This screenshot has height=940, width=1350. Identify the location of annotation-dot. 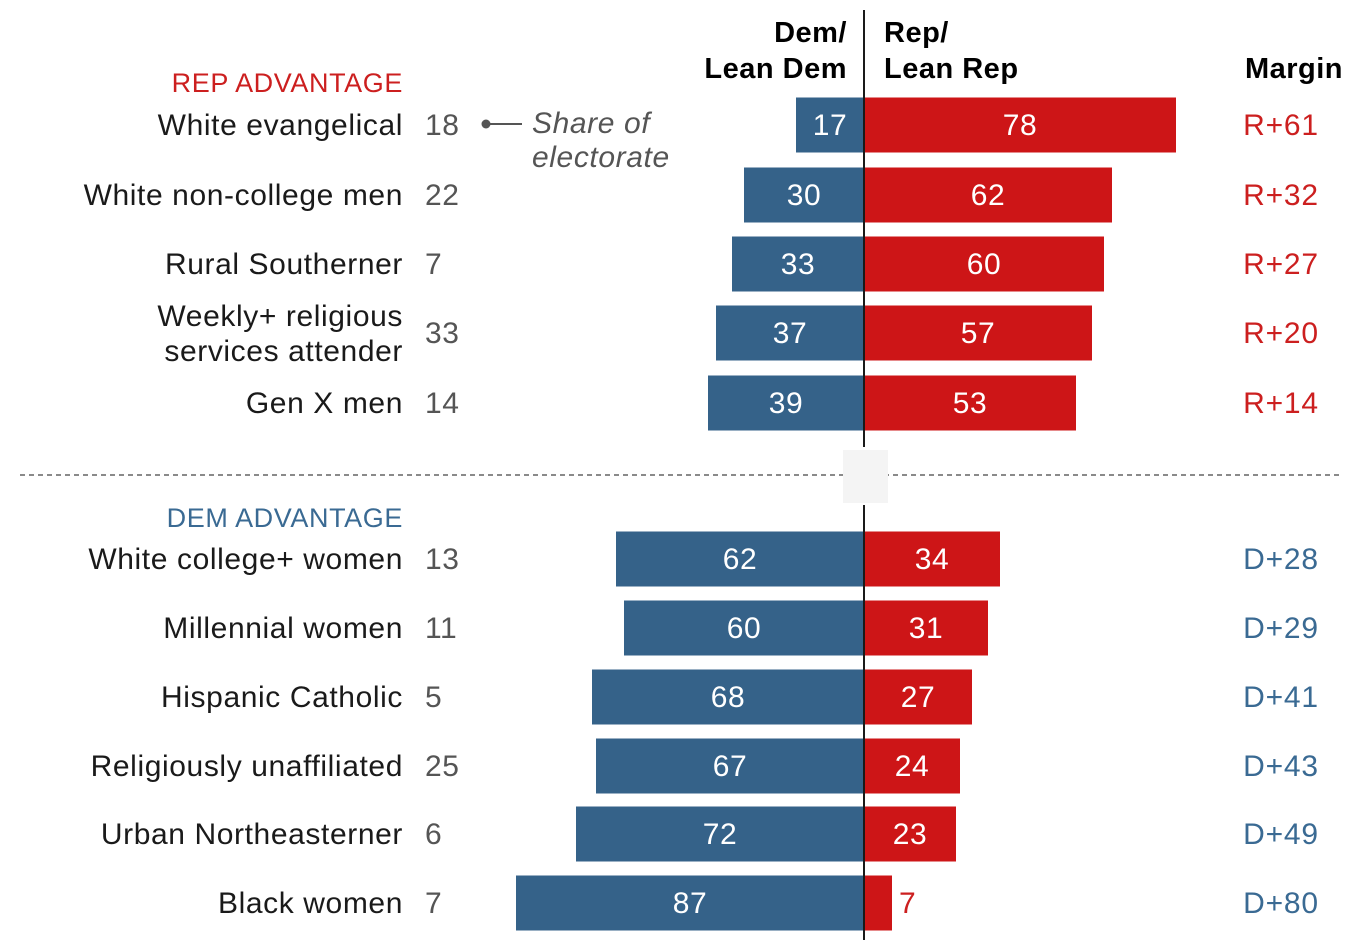
(486, 124).